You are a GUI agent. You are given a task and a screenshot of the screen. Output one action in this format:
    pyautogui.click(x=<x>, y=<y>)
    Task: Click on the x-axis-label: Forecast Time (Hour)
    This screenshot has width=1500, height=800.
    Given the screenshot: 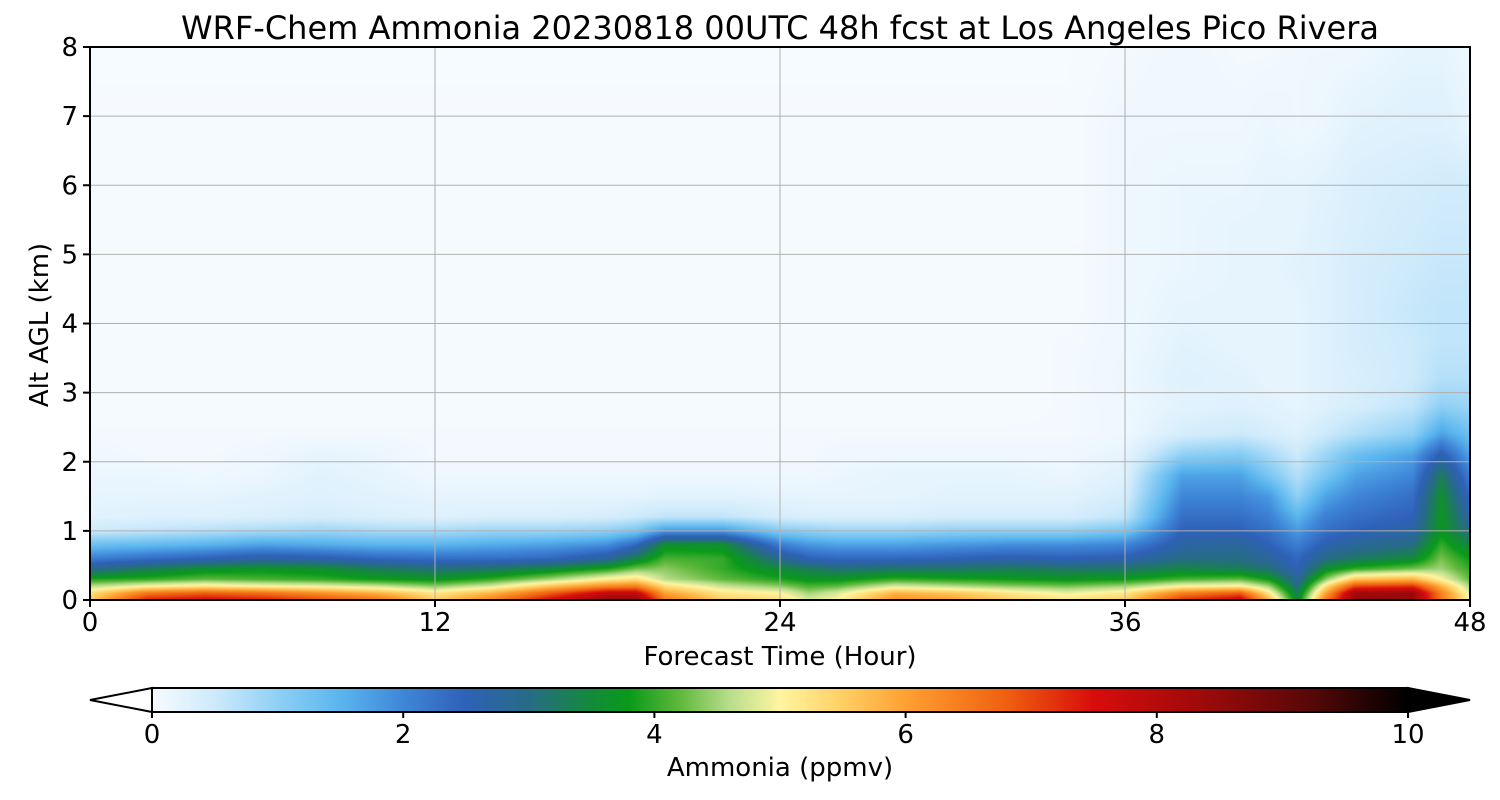 What is the action you would take?
    pyautogui.click(x=779, y=657)
    